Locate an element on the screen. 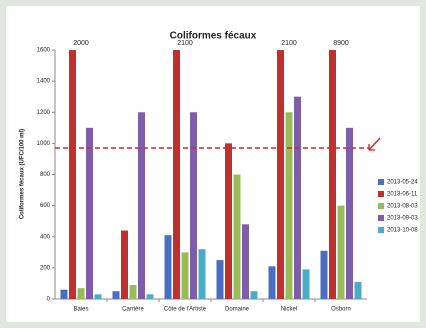  legend-label: 2013-08-03 is located at coordinates (402, 207).